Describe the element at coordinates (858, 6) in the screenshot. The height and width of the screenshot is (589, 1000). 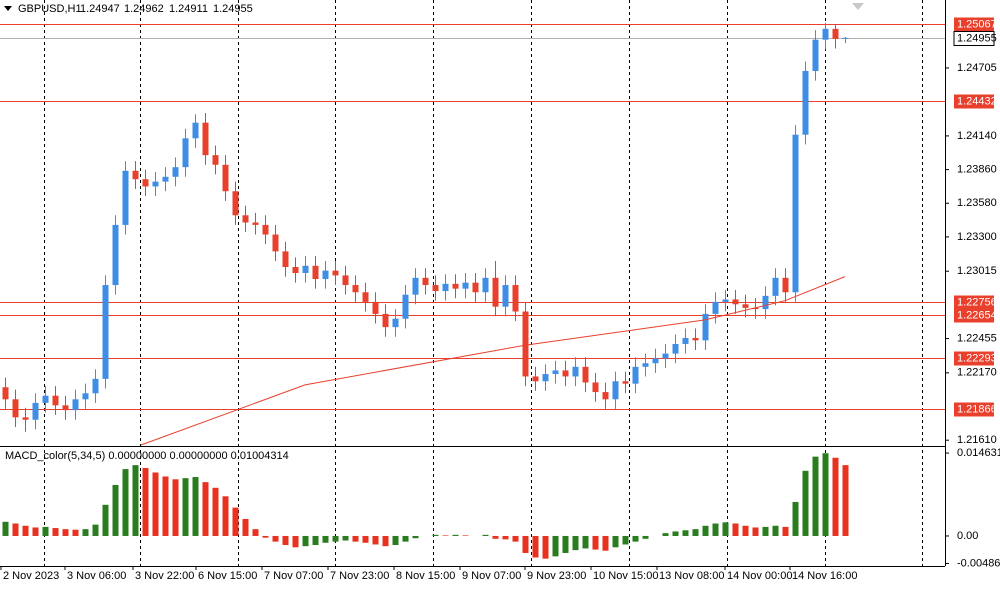
I see `scroll-arrow` at that location.